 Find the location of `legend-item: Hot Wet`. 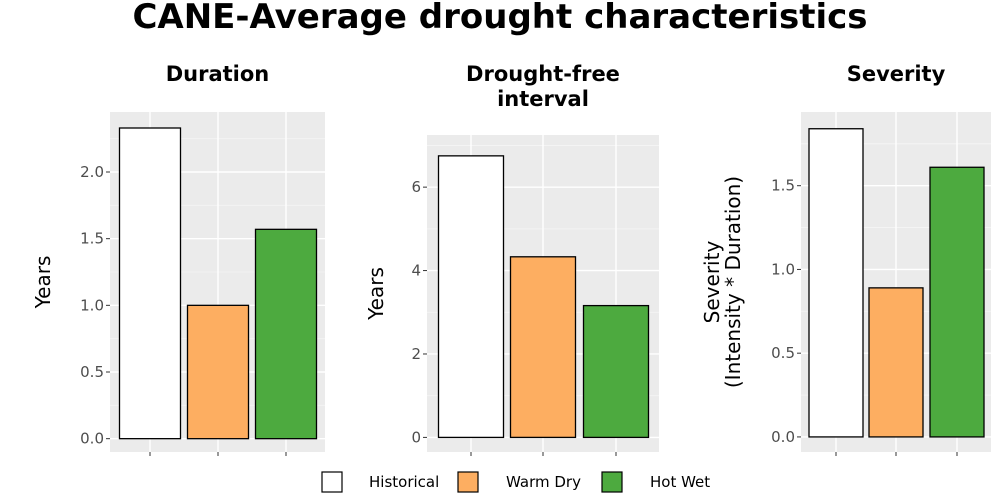

legend-item: Hot Wet is located at coordinates (655, 482).